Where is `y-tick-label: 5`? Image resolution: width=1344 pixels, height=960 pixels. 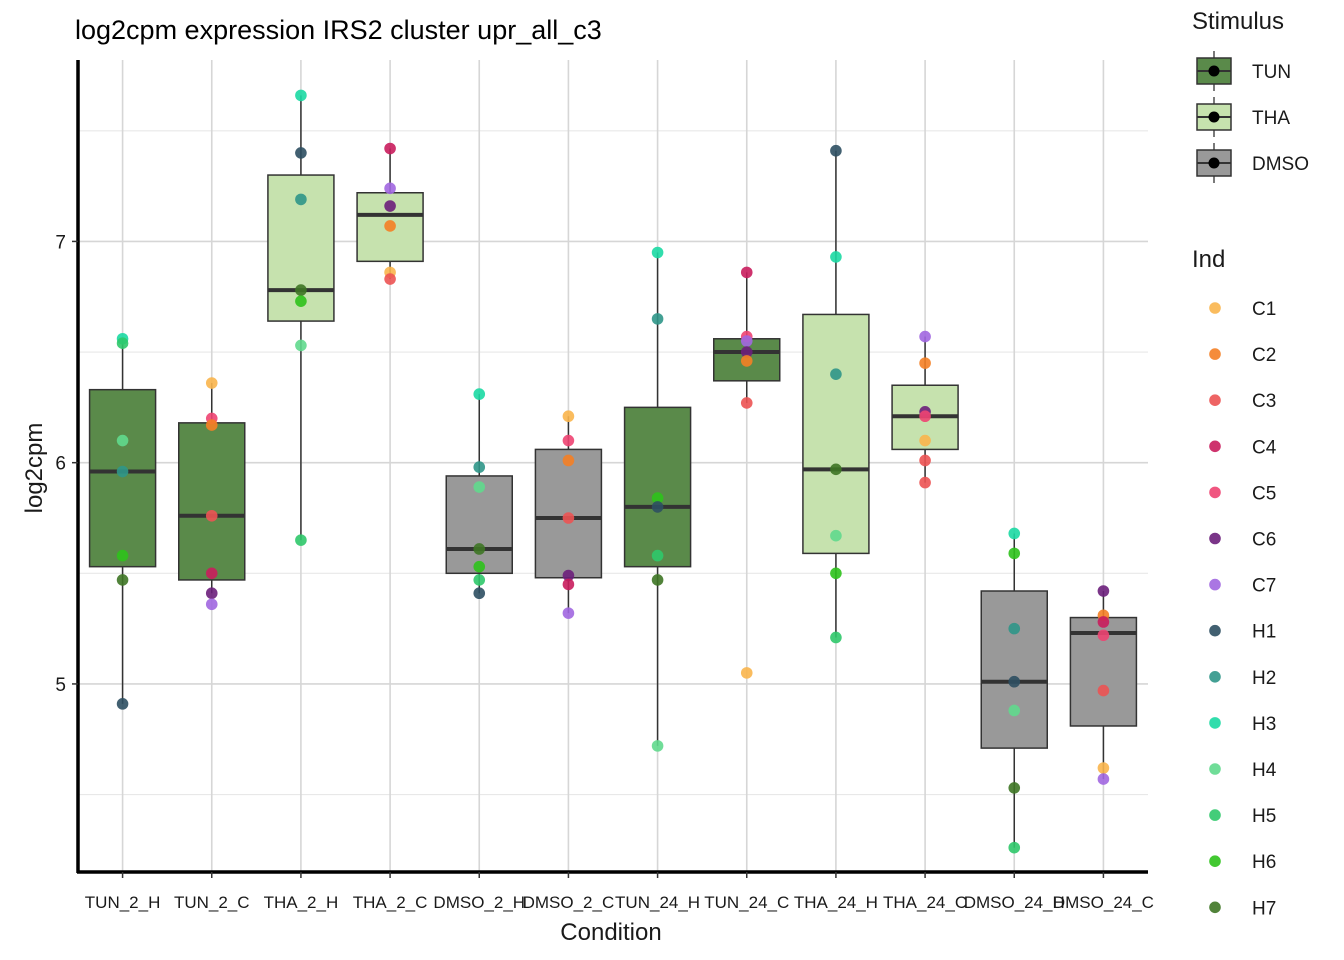
y-tick-label: 5 is located at coordinates (60, 685).